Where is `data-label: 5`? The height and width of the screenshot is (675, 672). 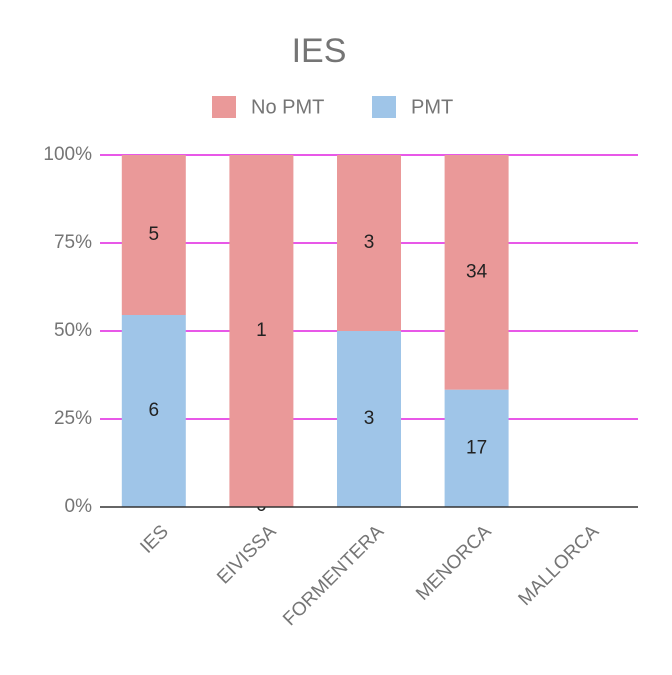 data-label: 5 is located at coordinates (154, 234).